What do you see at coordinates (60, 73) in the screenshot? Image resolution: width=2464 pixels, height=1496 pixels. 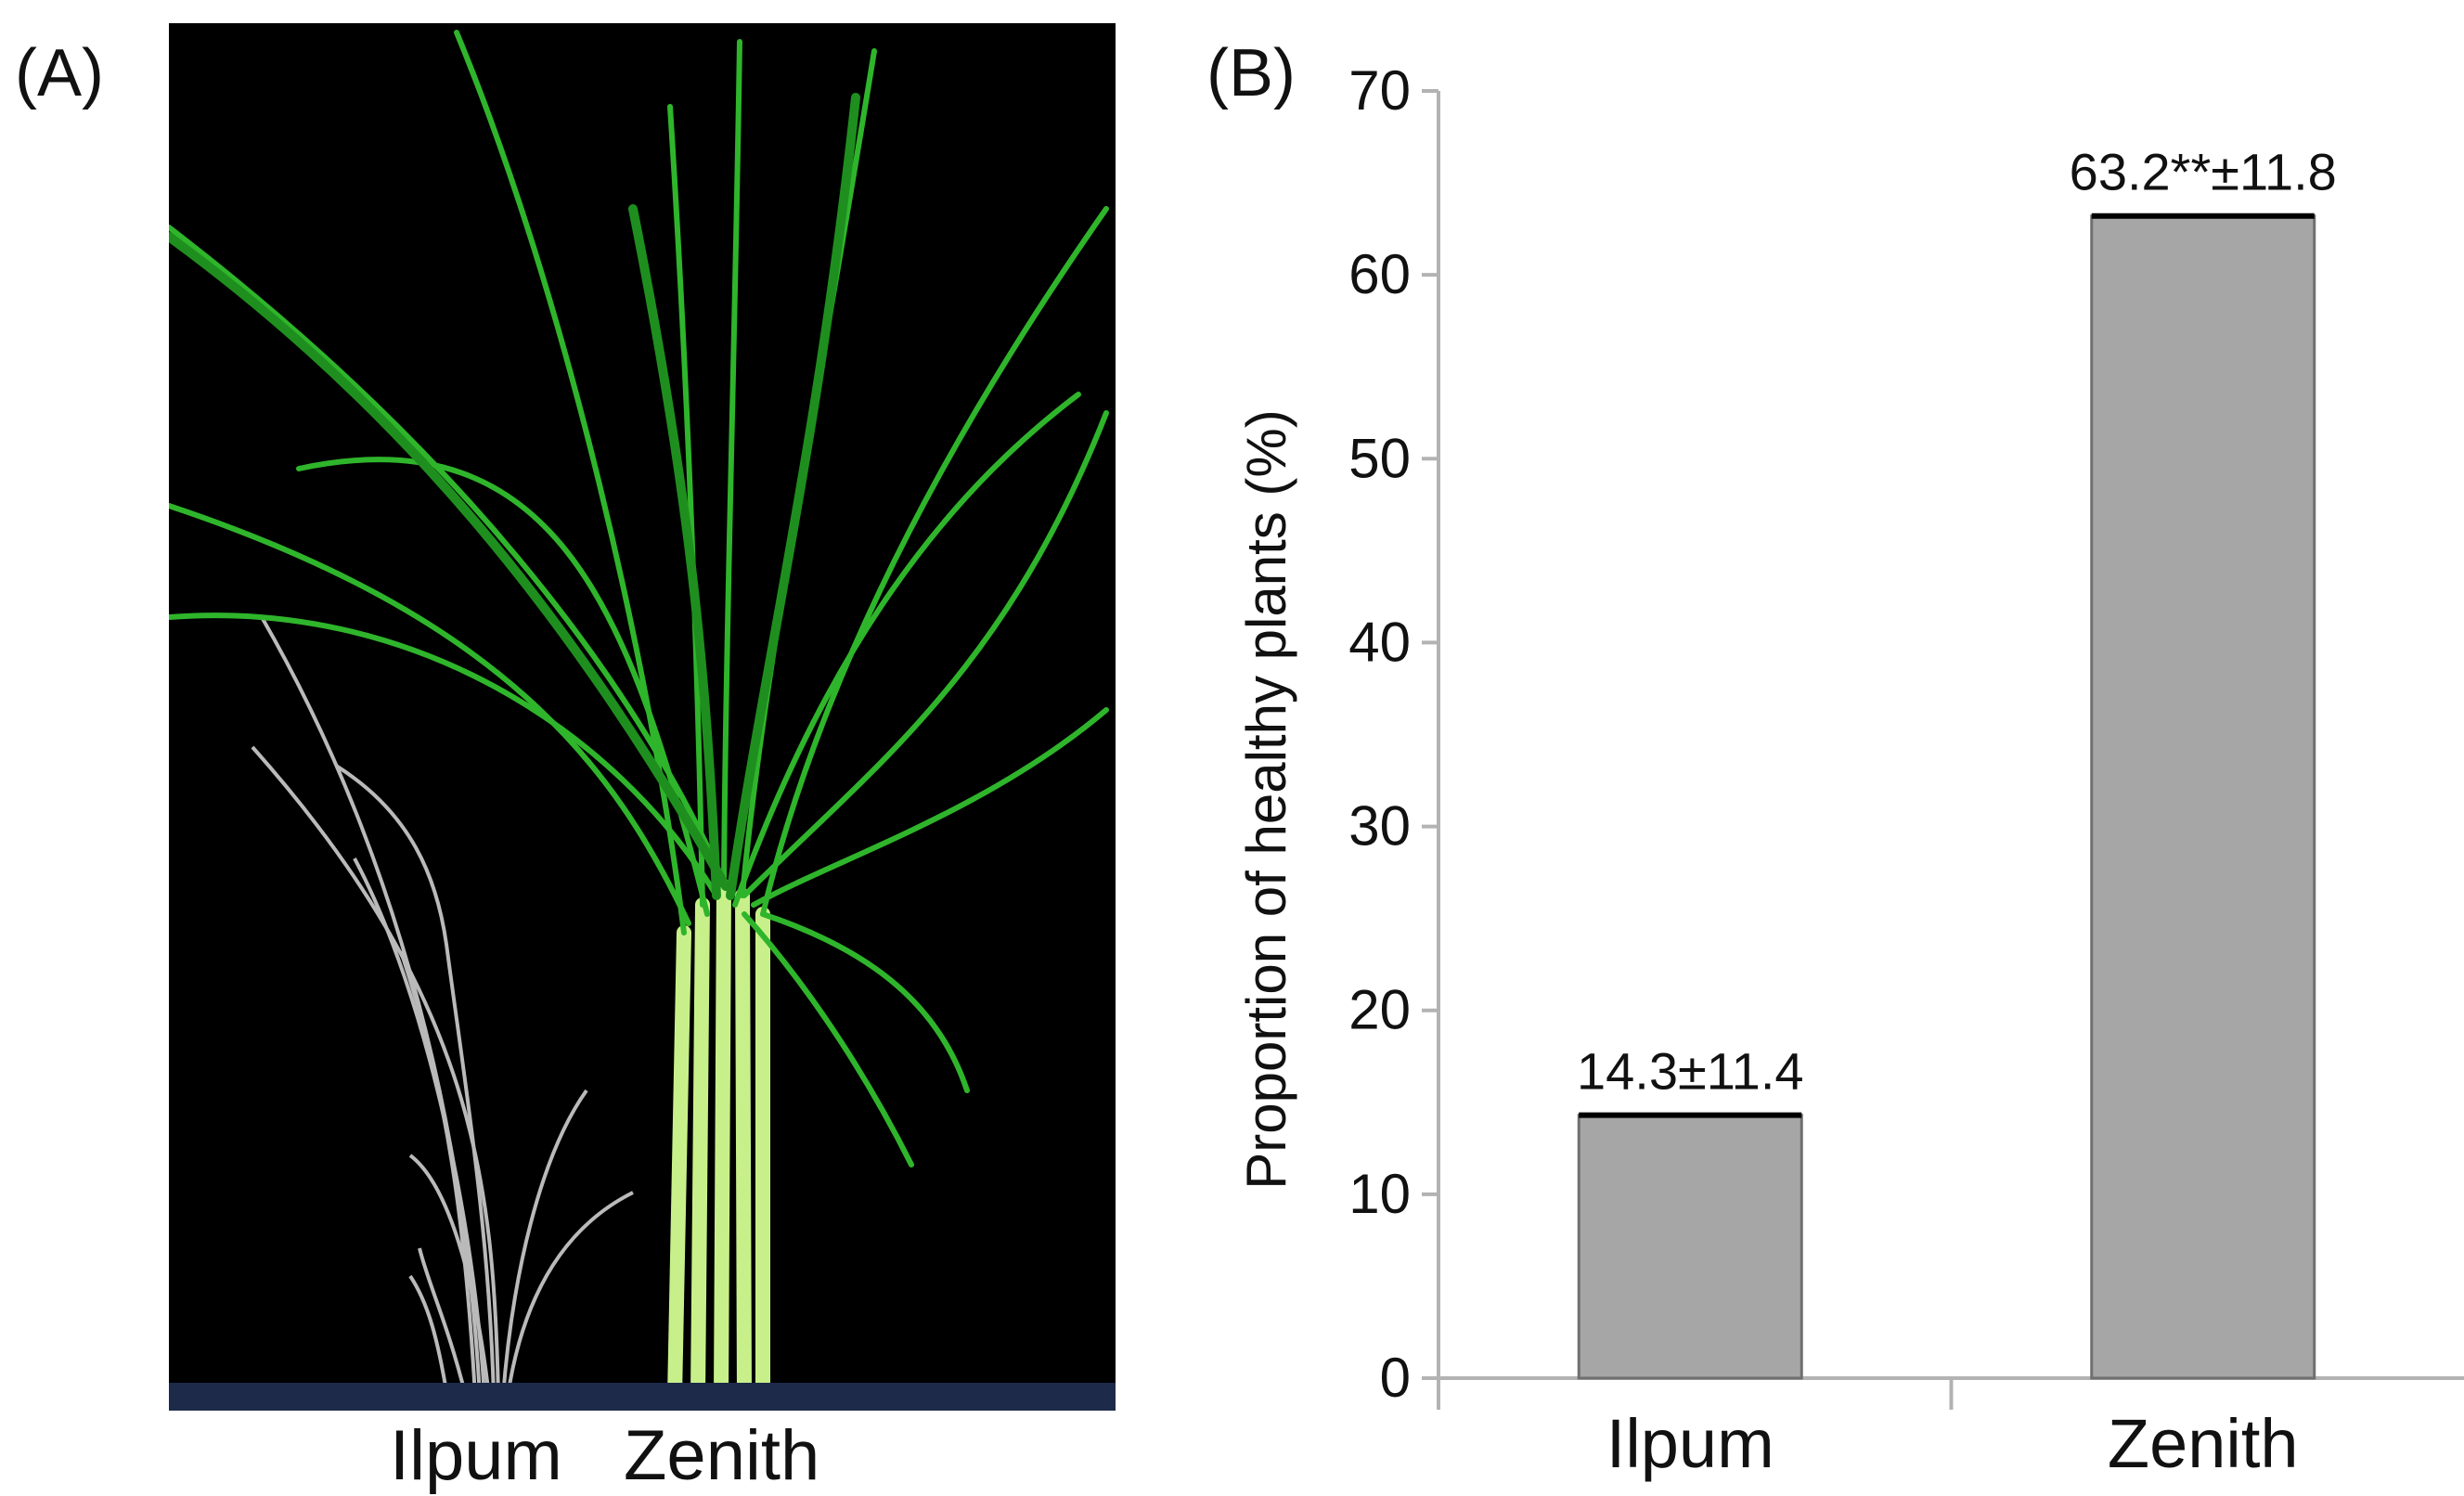 I see `panel-a-label: (A)` at bounding box center [60, 73].